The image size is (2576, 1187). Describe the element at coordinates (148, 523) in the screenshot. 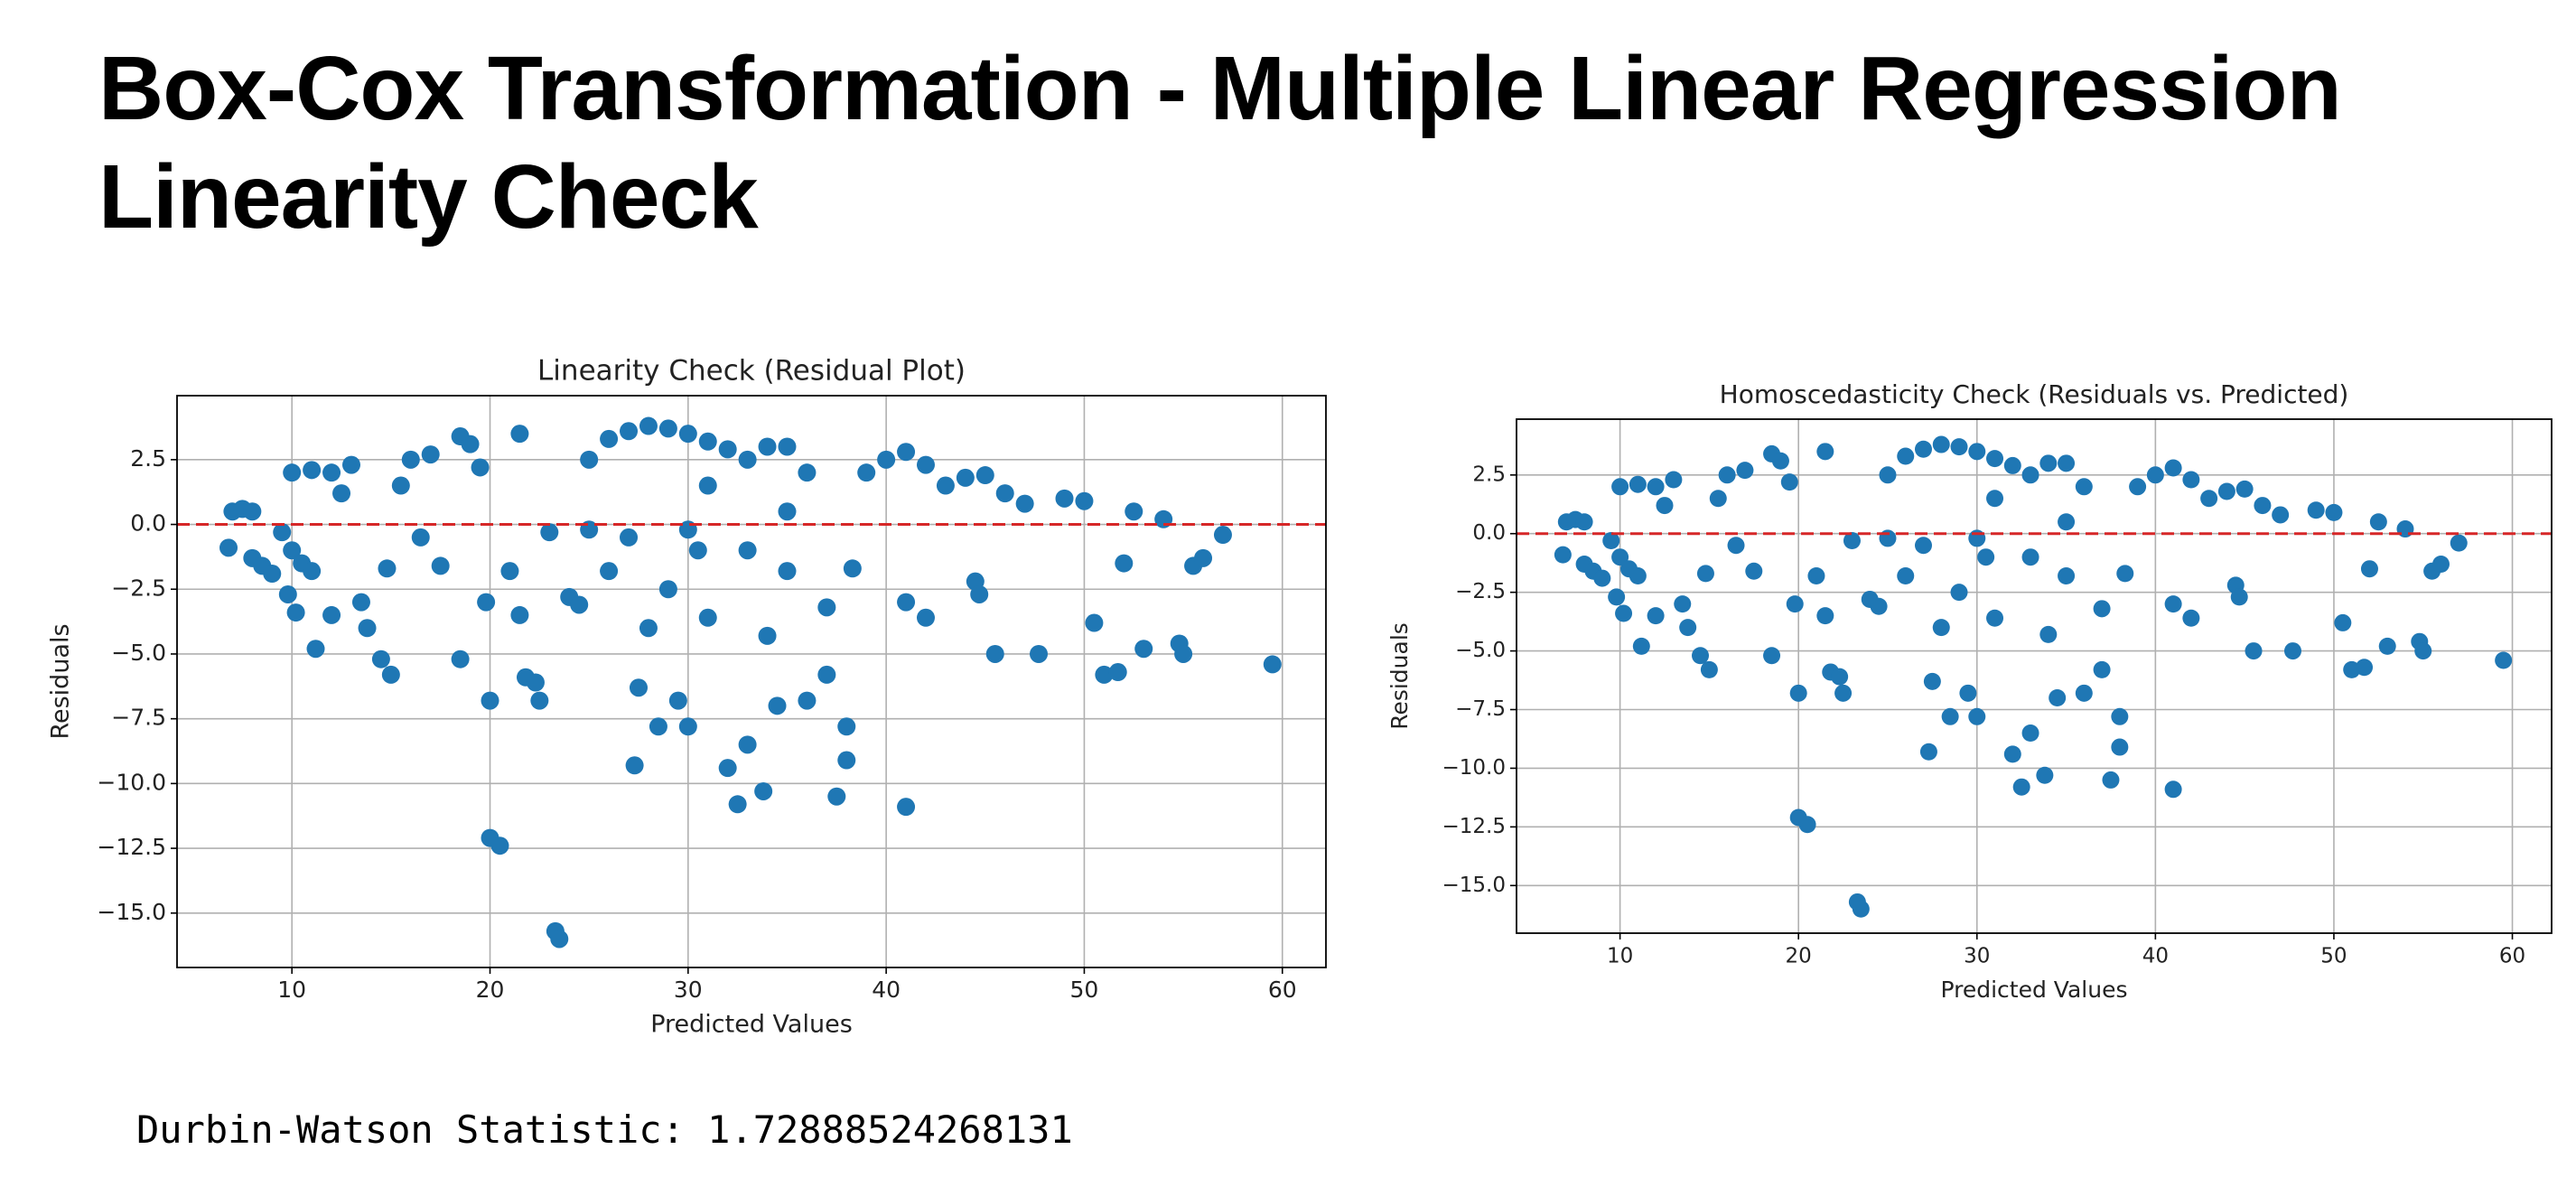

I see `y-tick-label: 0.0` at that location.